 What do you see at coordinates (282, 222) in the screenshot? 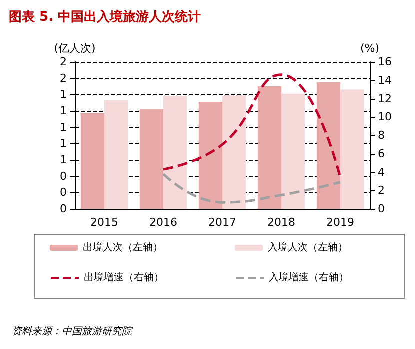
I see `x-tick-label: 2018` at bounding box center [282, 222].